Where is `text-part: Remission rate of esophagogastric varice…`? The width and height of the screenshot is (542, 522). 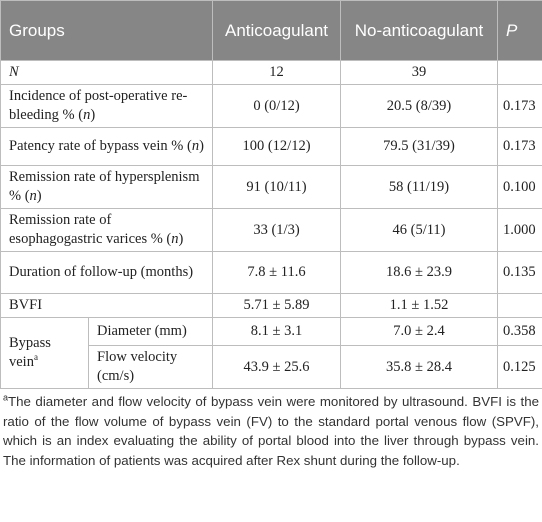
text-part: Remission rate of esophagogastric varice… is located at coordinates (90, 229).